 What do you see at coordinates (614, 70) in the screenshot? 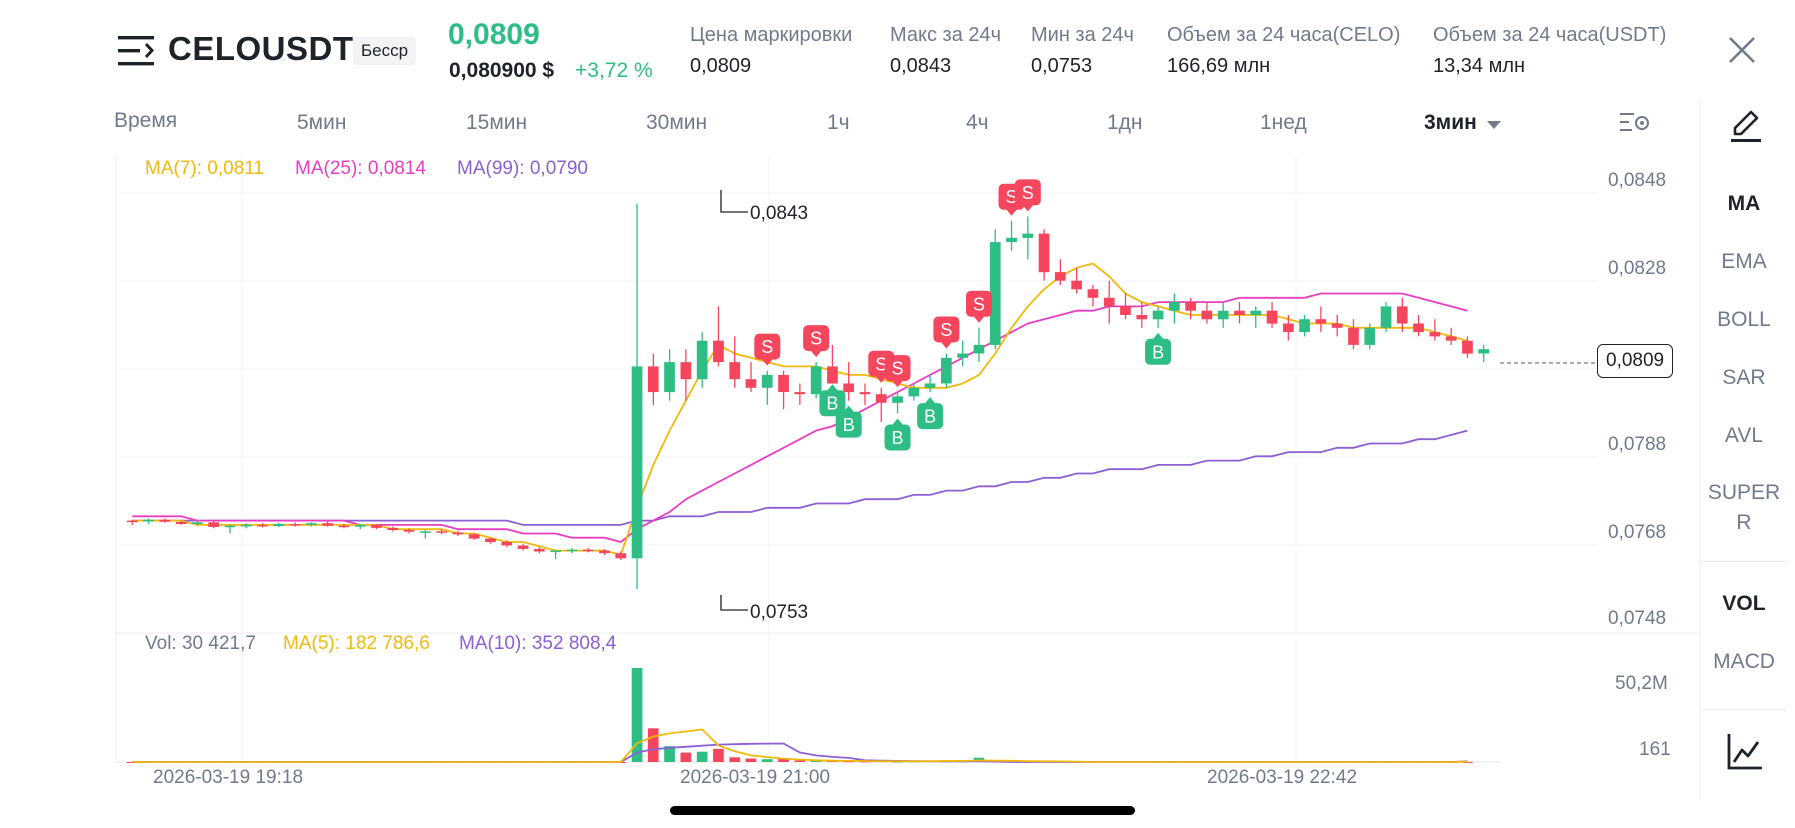
I see `price-change-percent: +3,72 %` at bounding box center [614, 70].